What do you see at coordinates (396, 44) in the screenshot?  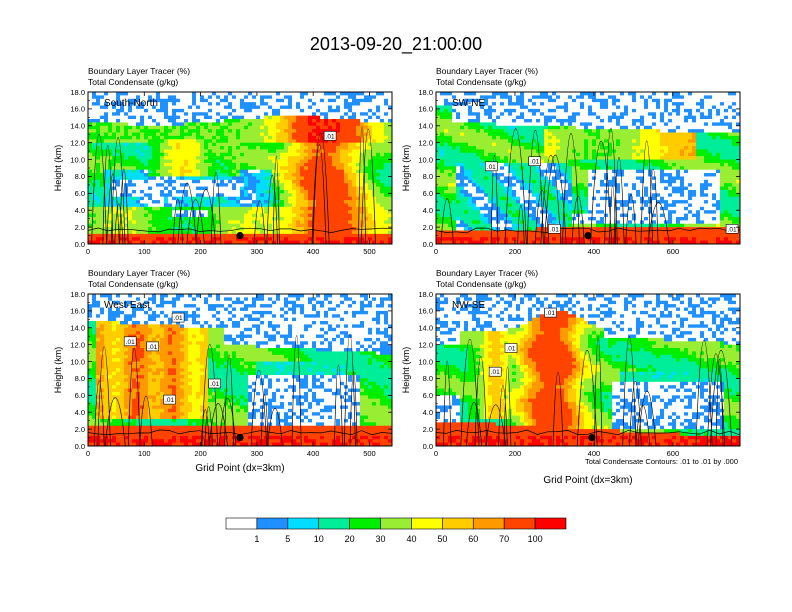 I see `figure-title: 2013-09-20_21:00:00` at bounding box center [396, 44].